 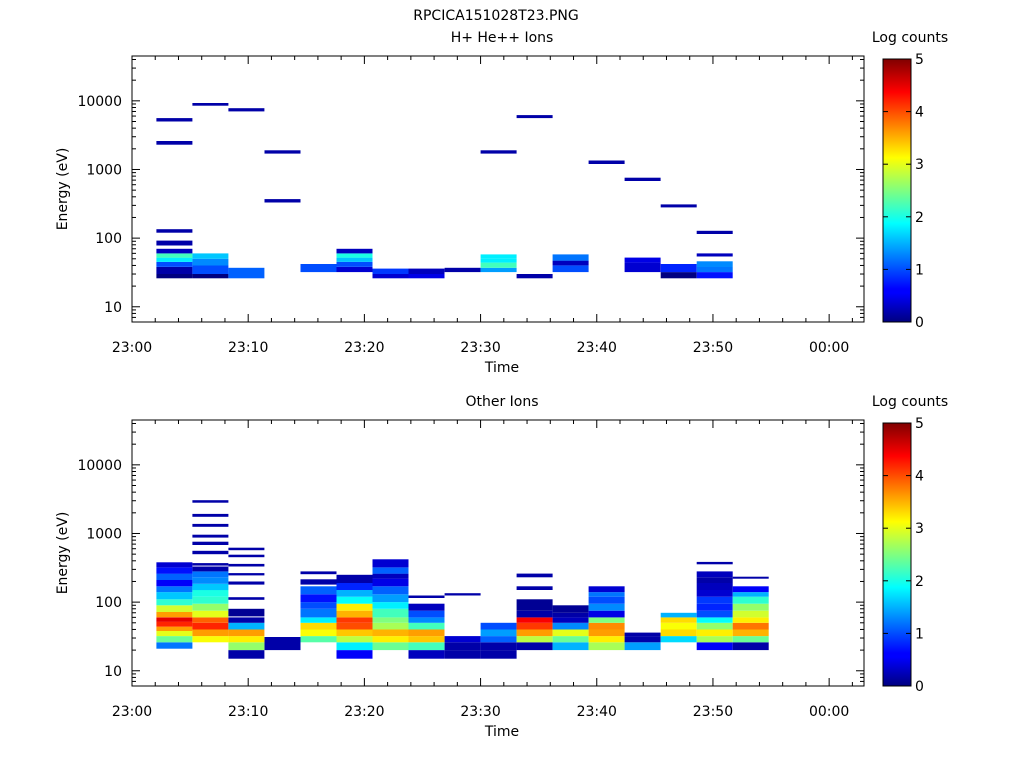 What do you see at coordinates (248, 348) in the screenshot?
I see `x-tick-label: 23:10` at bounding box center [248, 348].